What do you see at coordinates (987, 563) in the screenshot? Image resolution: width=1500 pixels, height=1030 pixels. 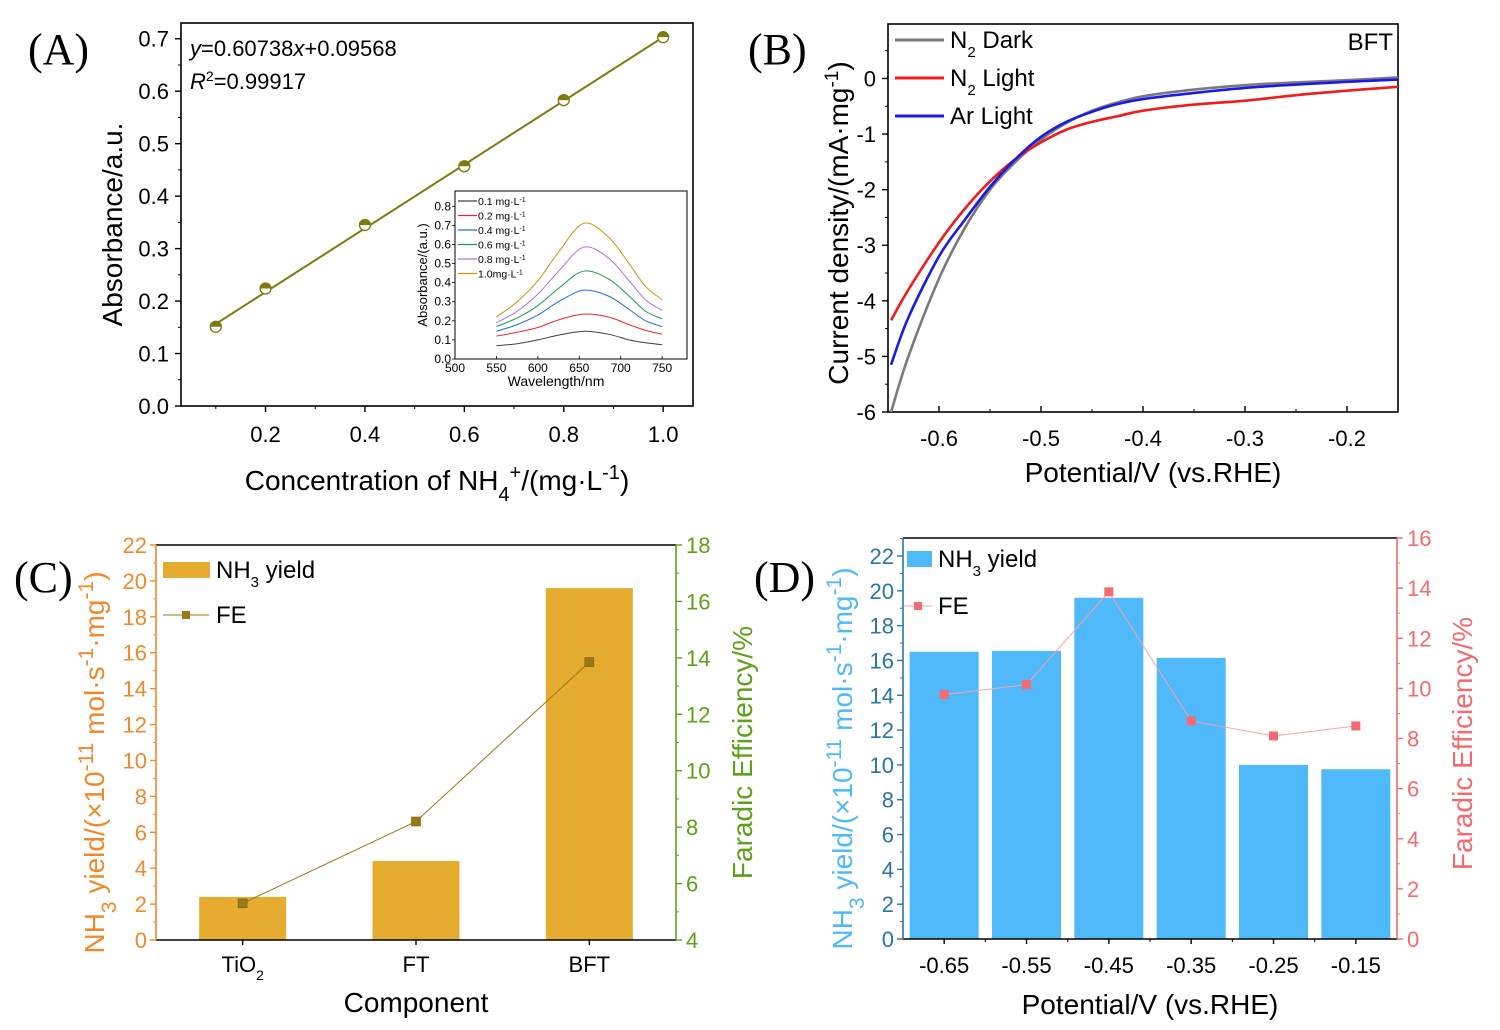 I see `legend-label: NH3 yield` at bounding box center [987, 563].